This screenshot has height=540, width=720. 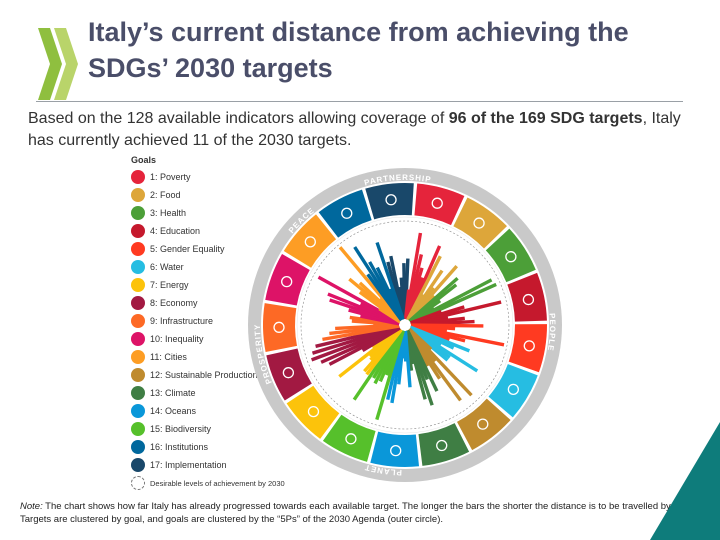 What do you see at coordinates (390, 280) in the screenshot?
I see `target-bar` at bounding box center [390, 280].